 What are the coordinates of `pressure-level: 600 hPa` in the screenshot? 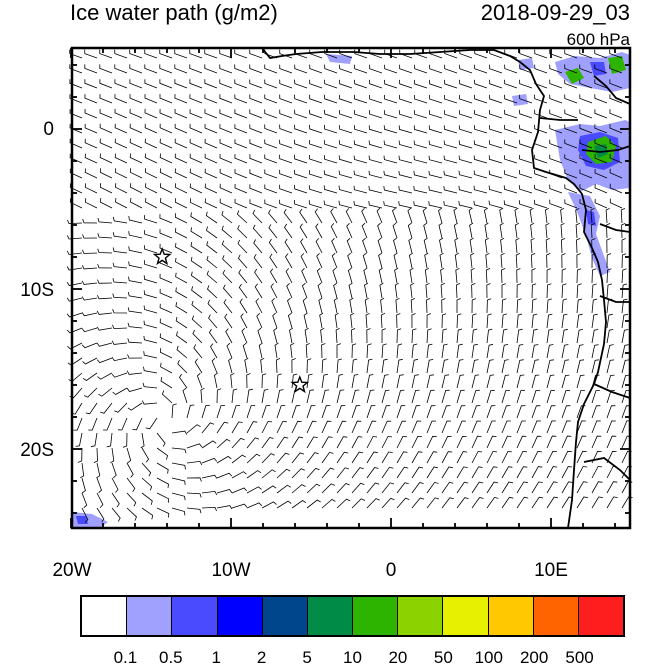 It's located at (598, 39).